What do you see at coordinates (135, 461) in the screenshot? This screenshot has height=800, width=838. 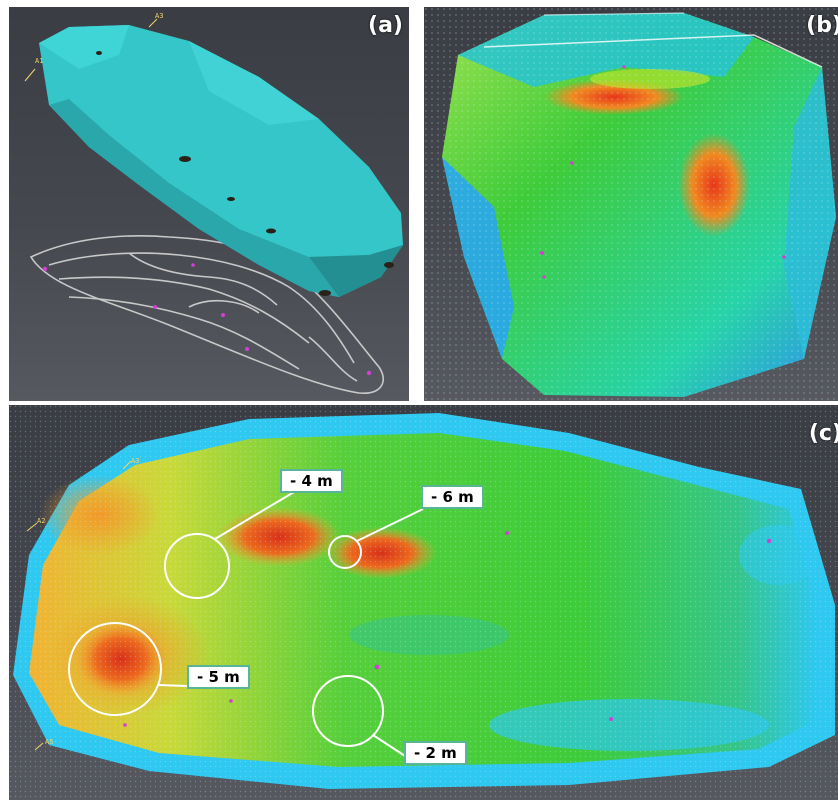 I see `marker-a3-c: A3` at bounding box center [135, 461].